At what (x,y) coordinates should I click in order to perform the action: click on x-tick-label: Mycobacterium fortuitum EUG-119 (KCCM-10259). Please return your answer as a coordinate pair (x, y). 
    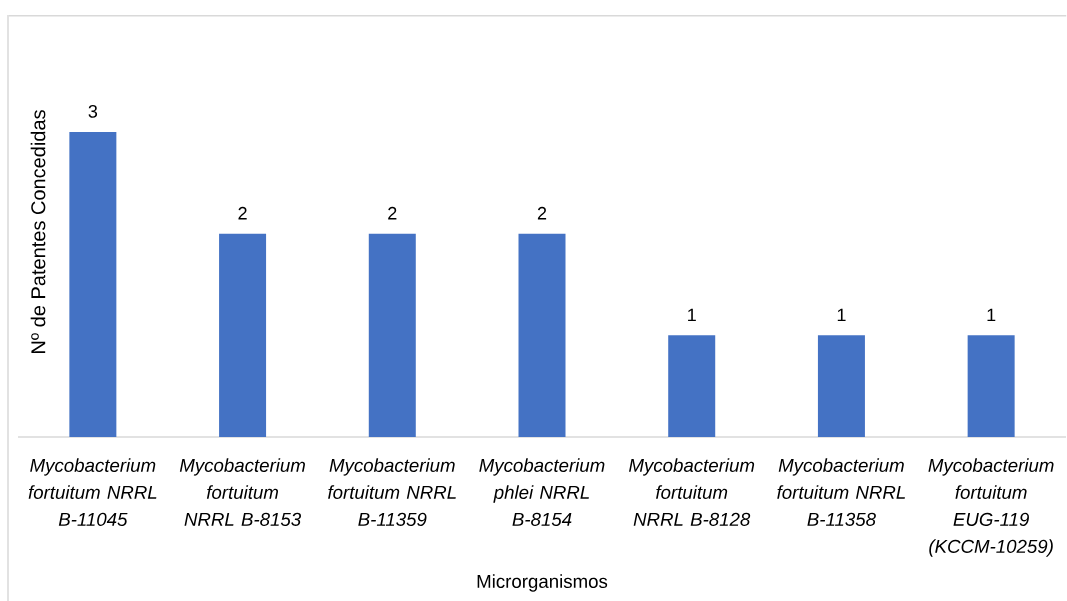
    Looking at the image, I should click on (991, 507).